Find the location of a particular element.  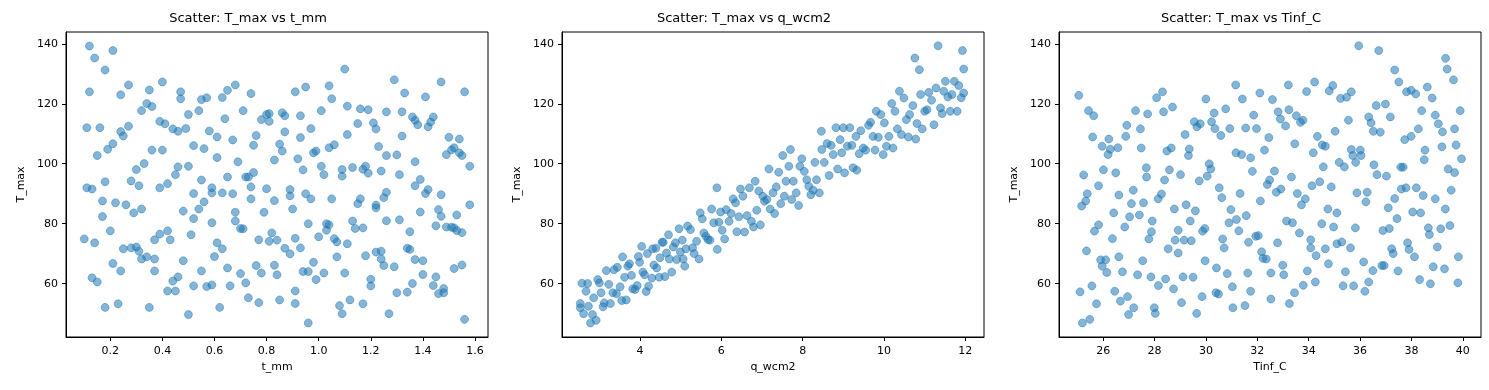

x-tick-label: 1.4 is located at coordinates (423, 350).